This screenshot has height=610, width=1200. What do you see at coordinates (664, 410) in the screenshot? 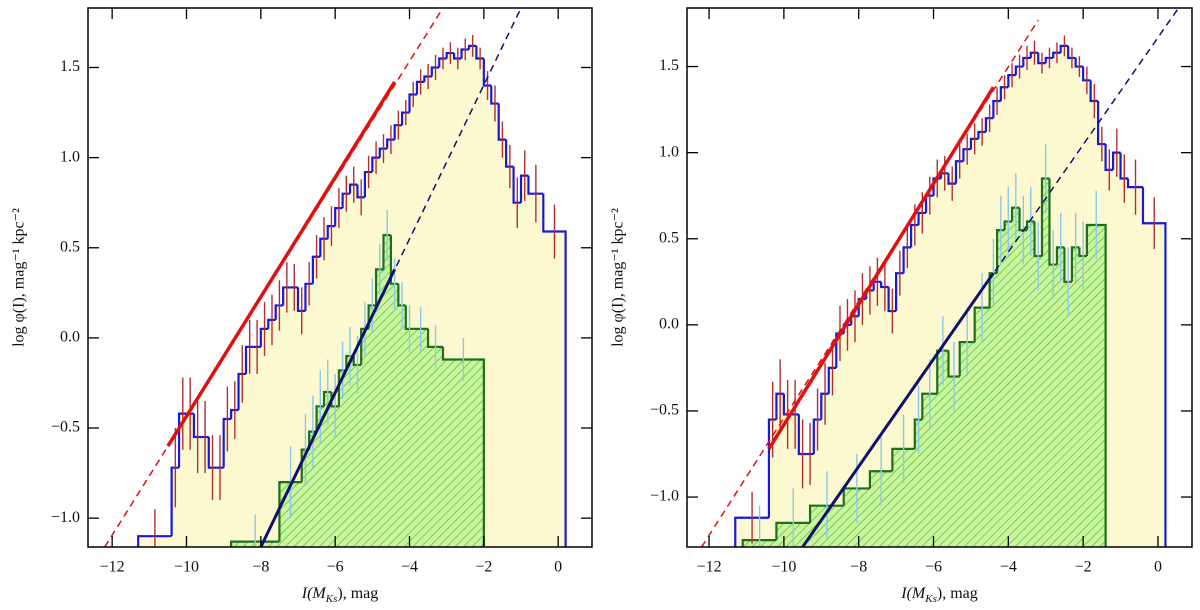
I see `y-tick-label: −0.5` at bounding box center [664, 410].